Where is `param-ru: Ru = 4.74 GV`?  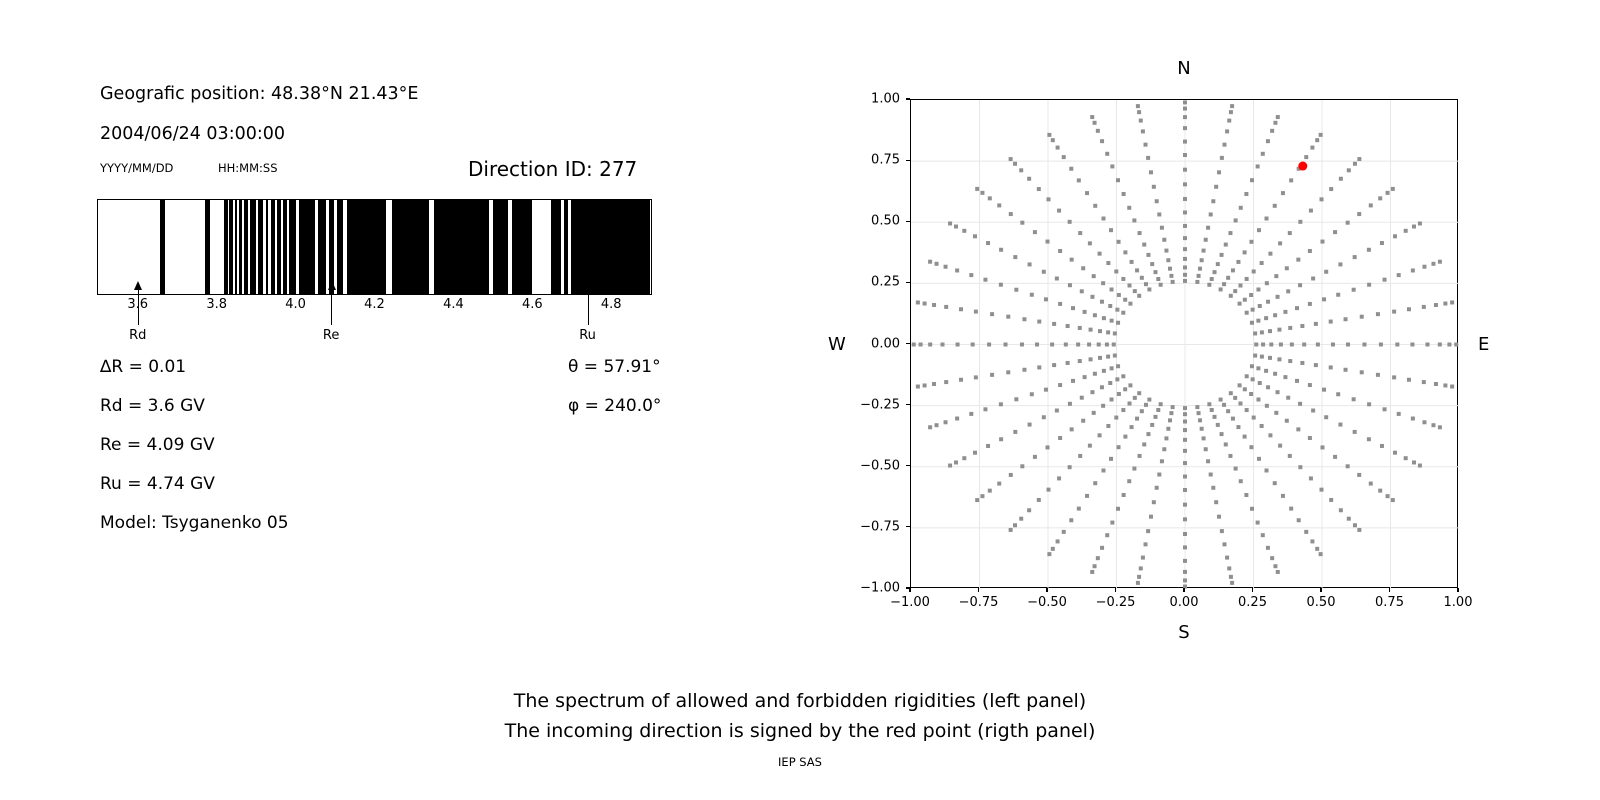 param-ru: Ru = 4.74 GV is located at coordinates (157, 484).